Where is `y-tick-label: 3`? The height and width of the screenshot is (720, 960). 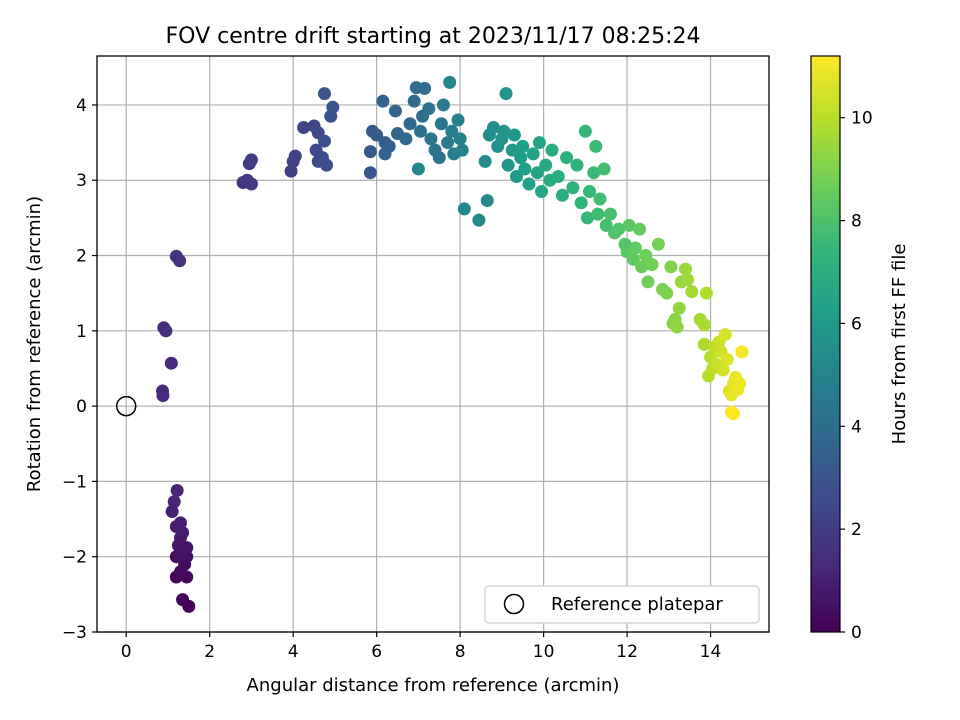 y-tick-label: 3 is located at coordinates (81, 181).